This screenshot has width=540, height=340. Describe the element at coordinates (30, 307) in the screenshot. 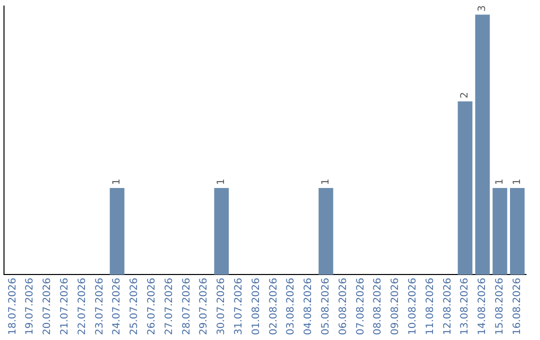

I see `x-tick-label: 19.07.2026` at that location.